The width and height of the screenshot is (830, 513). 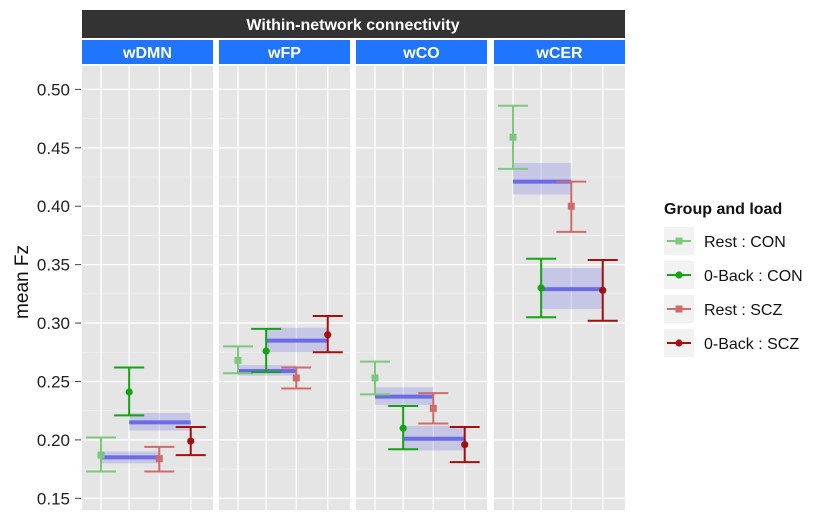 I want to click on legend-entry: 0-Back : SCZ, so click(x=731, y=343).